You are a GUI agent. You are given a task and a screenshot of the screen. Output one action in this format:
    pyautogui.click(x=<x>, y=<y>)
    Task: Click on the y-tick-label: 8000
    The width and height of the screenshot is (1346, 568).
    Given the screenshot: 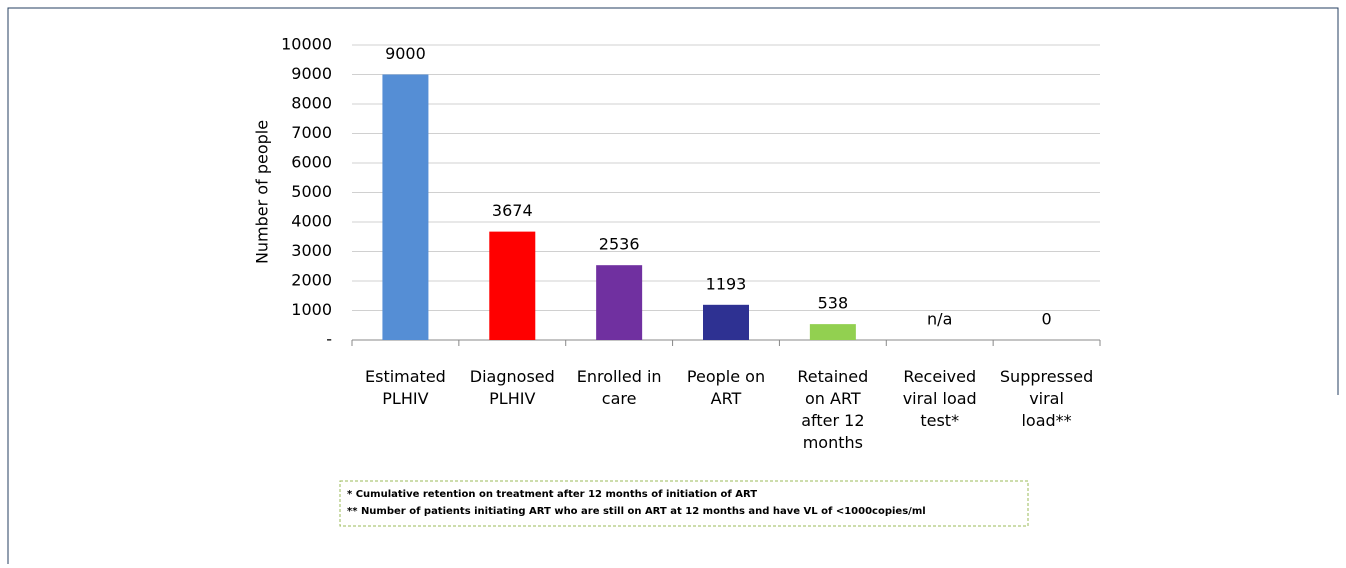 What is the action you would take?
    pyautogui.click(x=311, y=103)
    